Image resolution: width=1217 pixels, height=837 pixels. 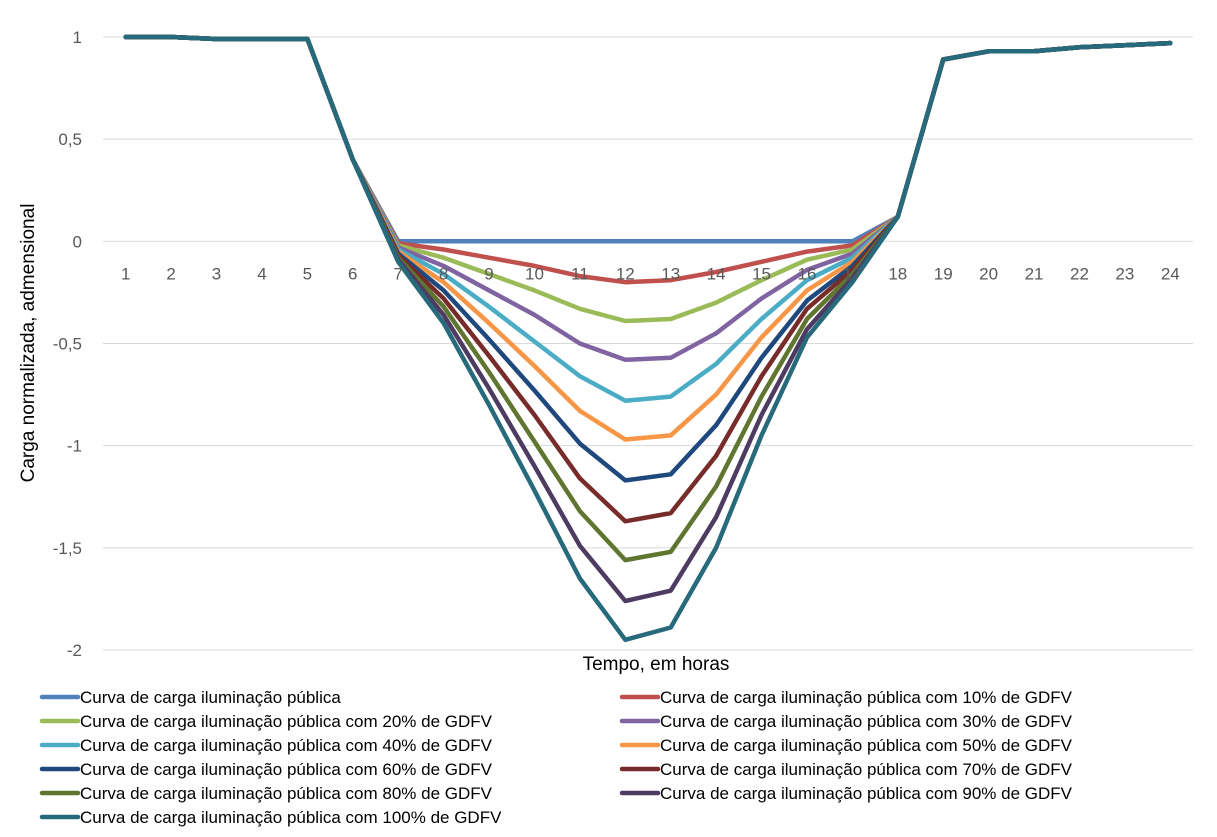 I want to click on y-tick-label: 0, so click(x=77, y=241).